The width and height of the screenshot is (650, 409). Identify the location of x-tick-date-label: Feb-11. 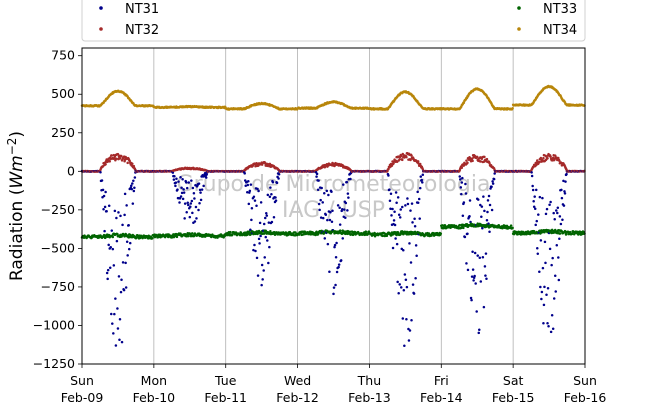
(225, 397).